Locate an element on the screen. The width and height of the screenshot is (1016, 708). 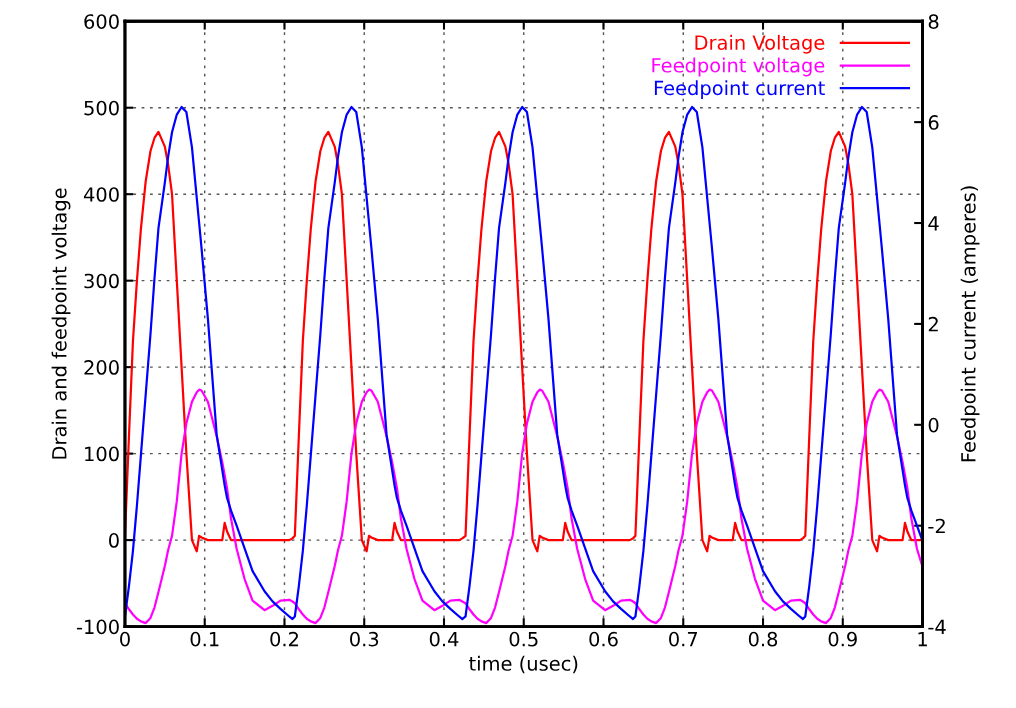
y-tick-label: 300 is located at coordinates (101, 281).